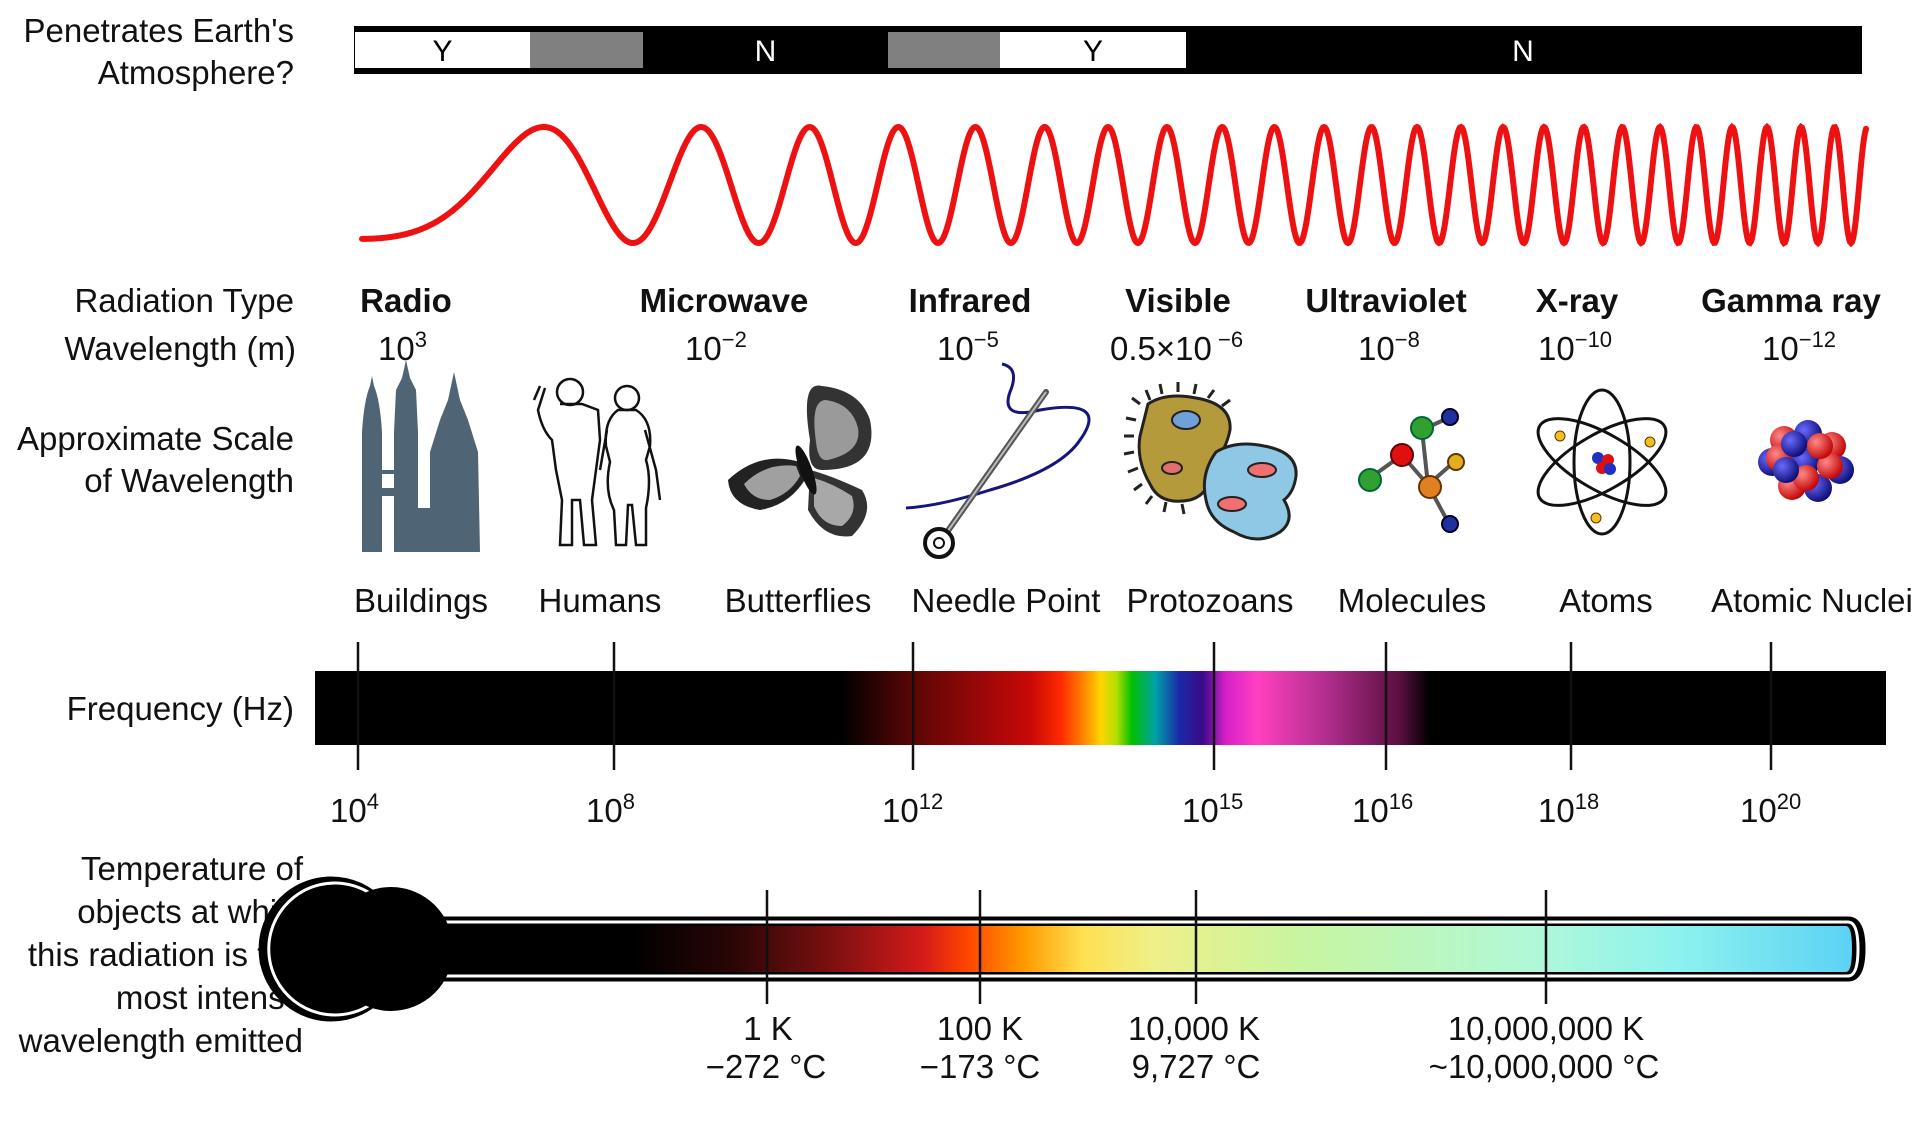 This screenshot has height=1138, width=1920. Describe the element at coordinates (912, 809) in the screenshot. I see `frequency-tick-1e12: 10¹²` at that location.